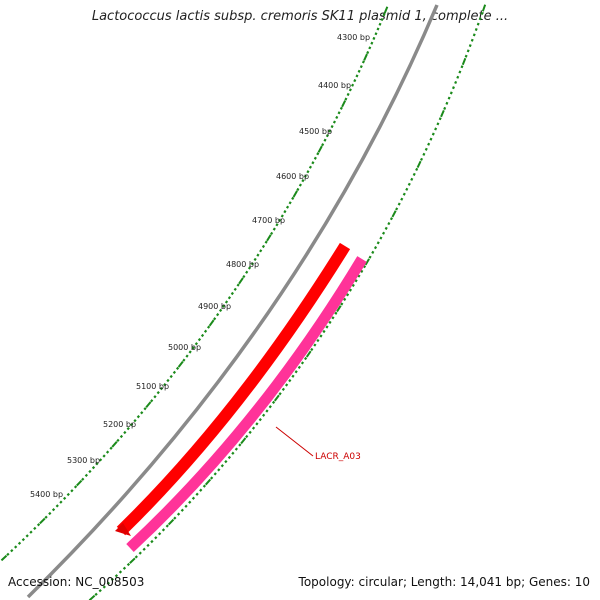 Image resolution: width=600 pixels, height=600 pixels. Describe the element at coordinates (334, 85) in the screenshot. I see `tick-label: 4400 bp` at that location.